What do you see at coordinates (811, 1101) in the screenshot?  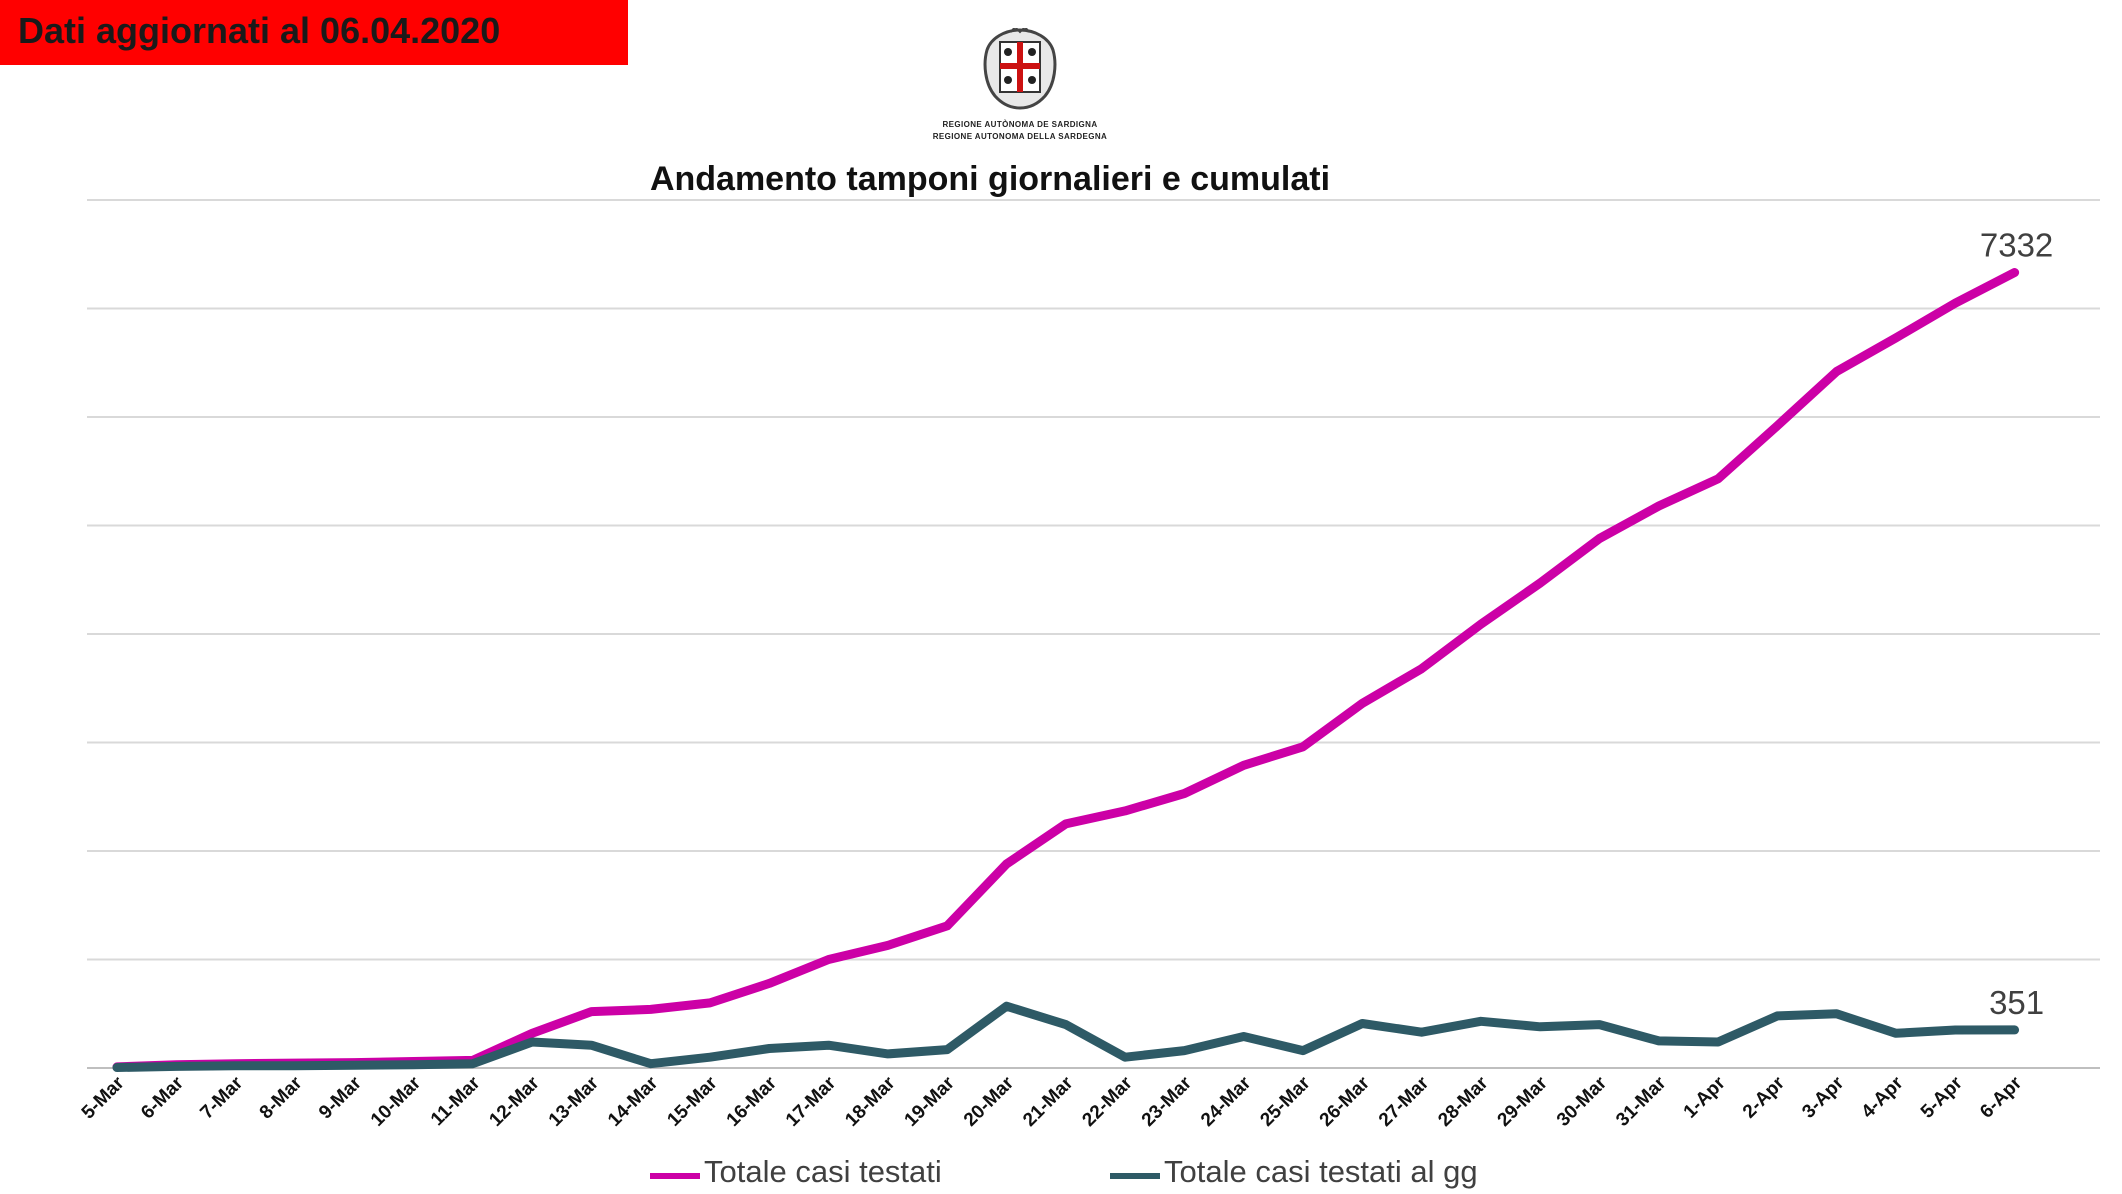 I see `x-tick-label: 17-Mar` at bounding box center [811, 1101].